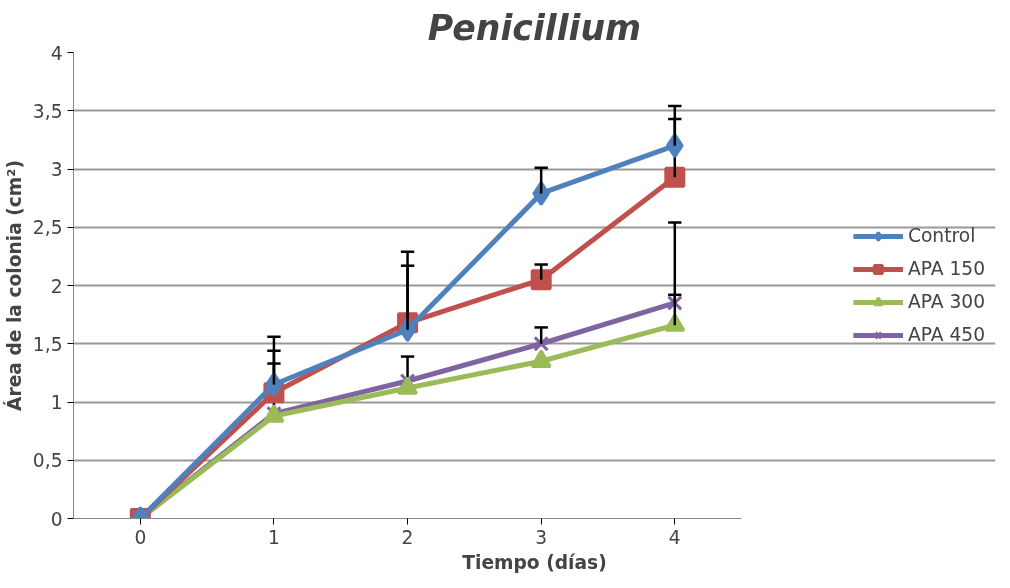 Image resolution: width=1010 pixels, height=588 pixels. I want to click on y-axis-title: Área de la colonia (cm²), so click(13, 285).